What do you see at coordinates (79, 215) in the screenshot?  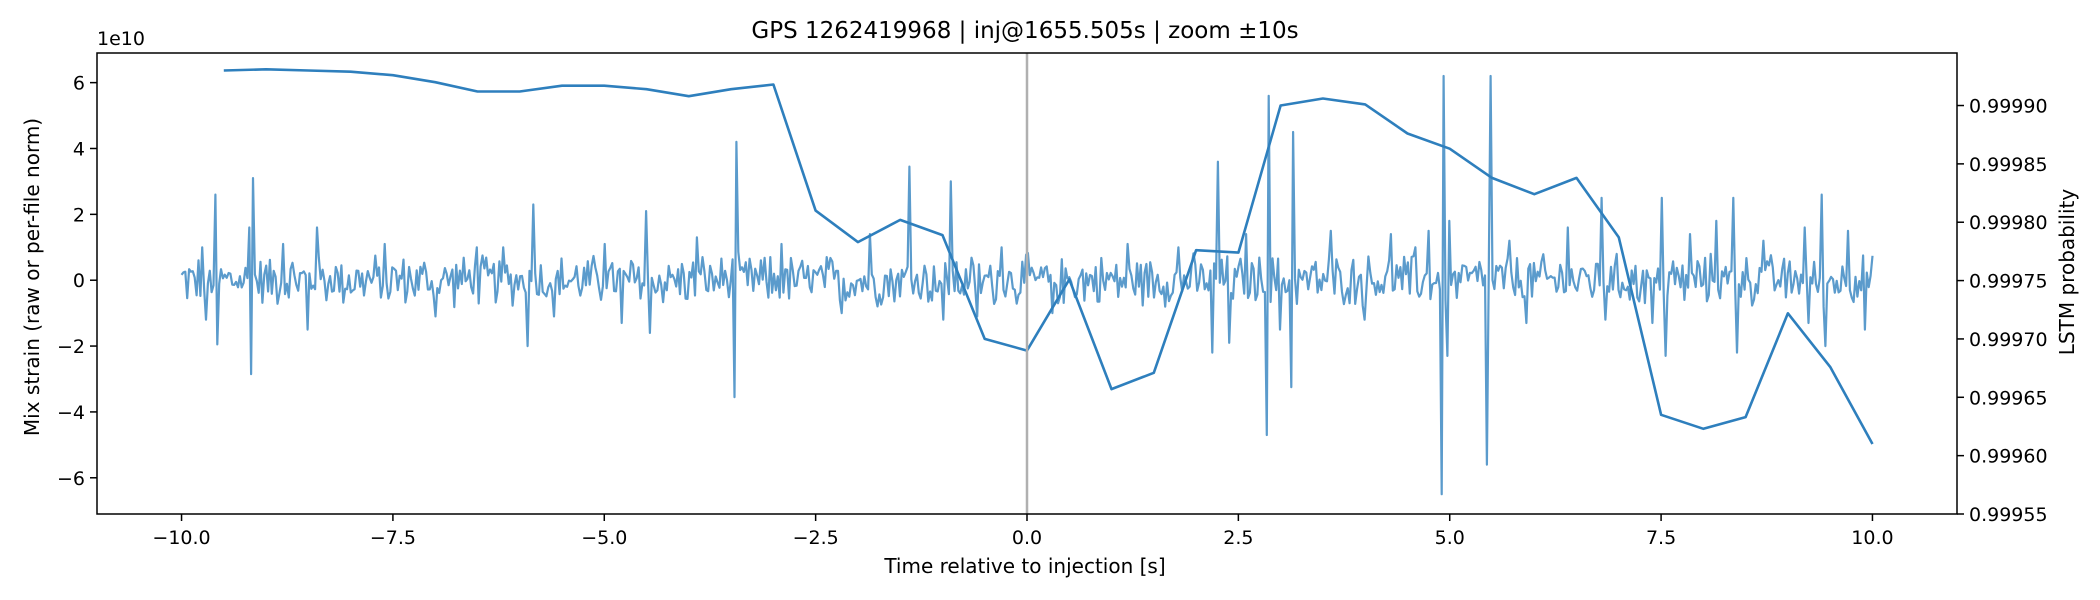 I see `y-left-tick-label: 2` at bounding box center [79, 215].